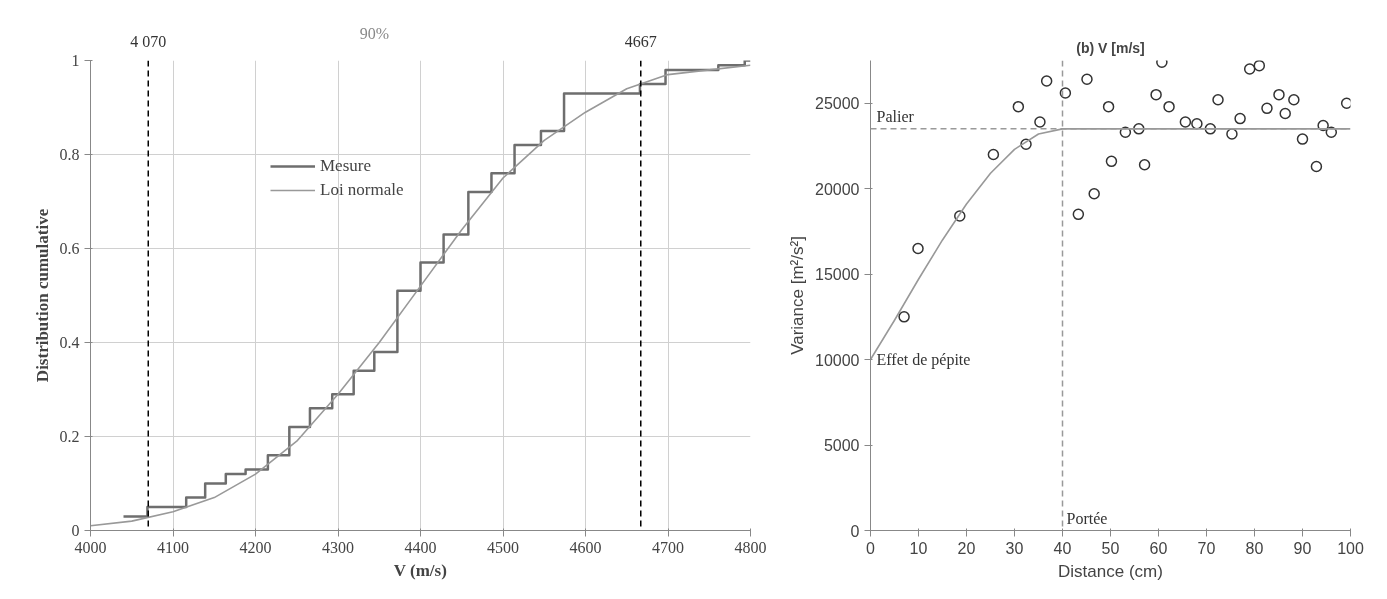 This screenshot has width=1387, height=599. I want to click on legend-label: Mesure, so click(345, 166).